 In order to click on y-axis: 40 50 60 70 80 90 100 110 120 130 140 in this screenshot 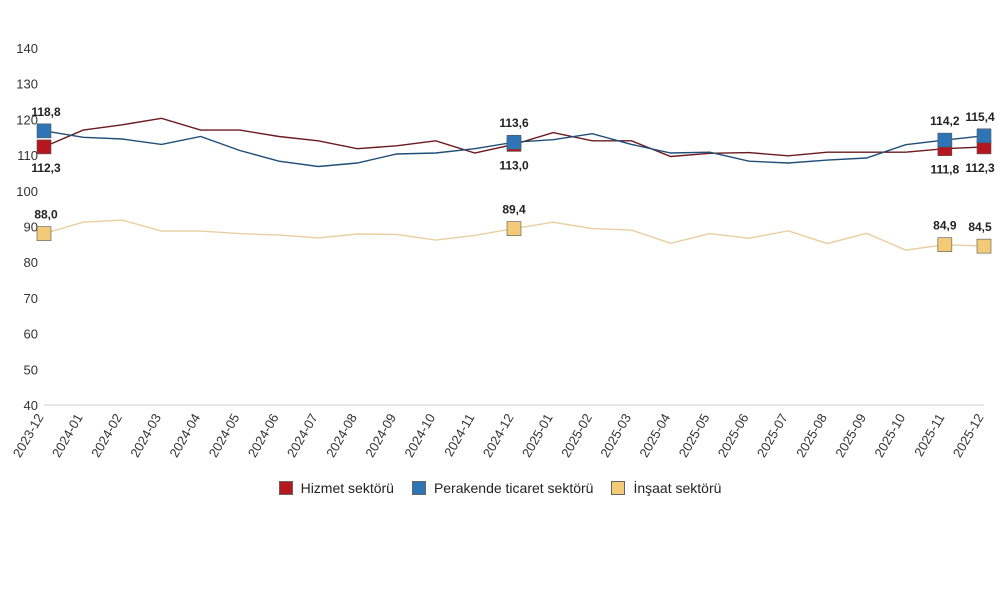, I will do `click(27, 227)`.